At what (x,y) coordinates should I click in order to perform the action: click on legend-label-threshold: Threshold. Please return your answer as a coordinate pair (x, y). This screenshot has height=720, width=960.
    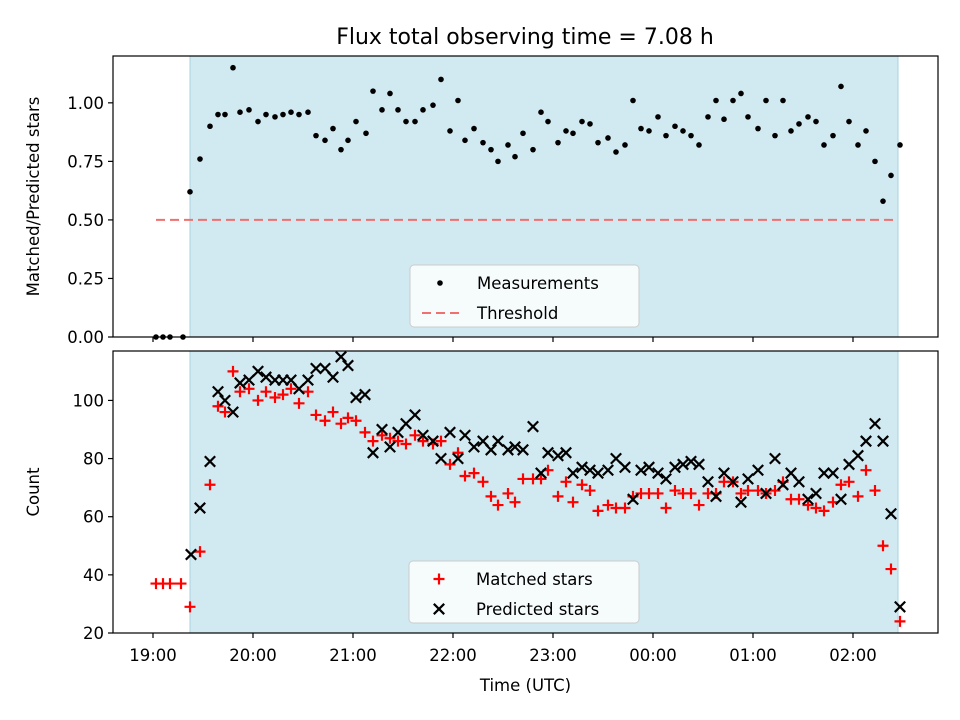
    Looking at the image, I should click on (517, 313).